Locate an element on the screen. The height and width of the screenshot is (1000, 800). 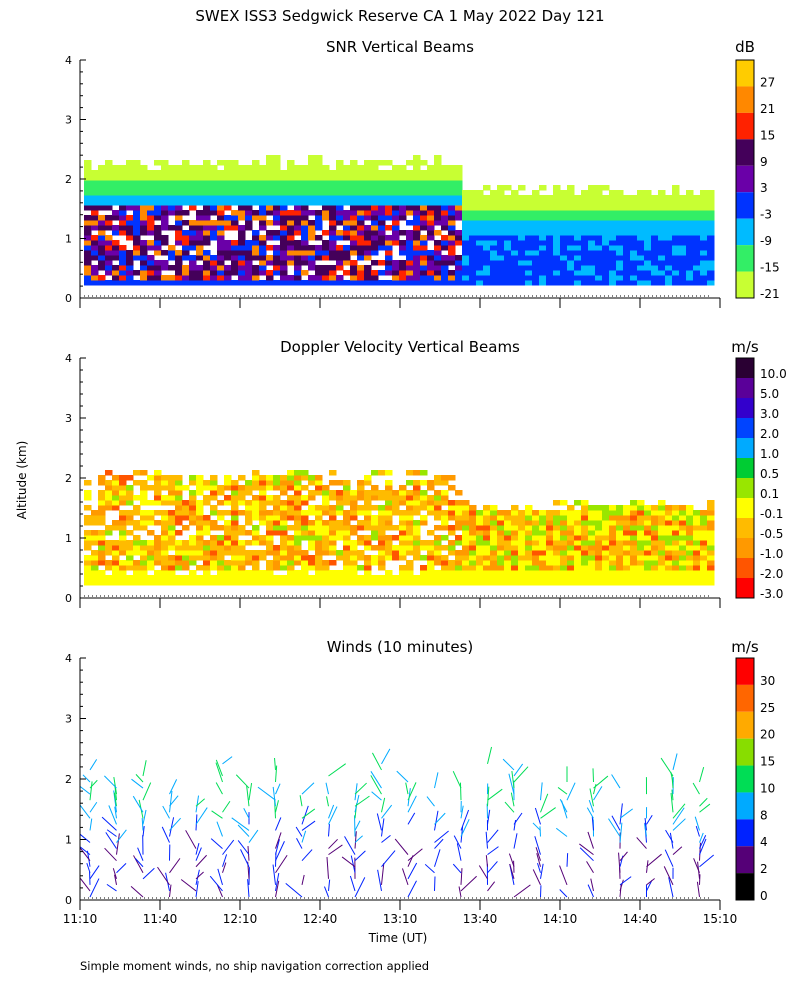
colorbar-label: 20 is located at coordinates (767, 735).